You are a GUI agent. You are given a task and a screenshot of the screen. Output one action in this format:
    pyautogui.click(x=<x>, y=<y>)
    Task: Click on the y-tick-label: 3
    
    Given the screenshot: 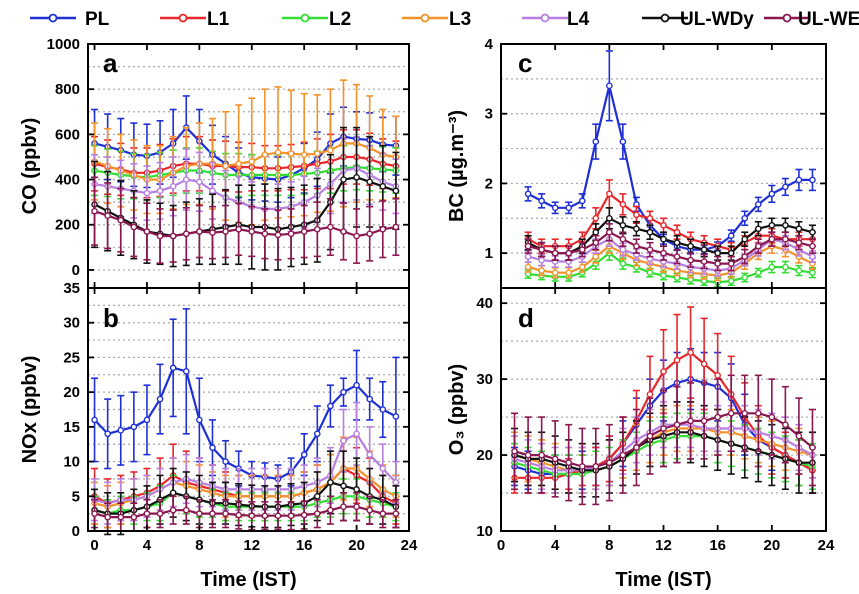 What is the action you would take?
    pyautogui.click(x=489, y=114)
    